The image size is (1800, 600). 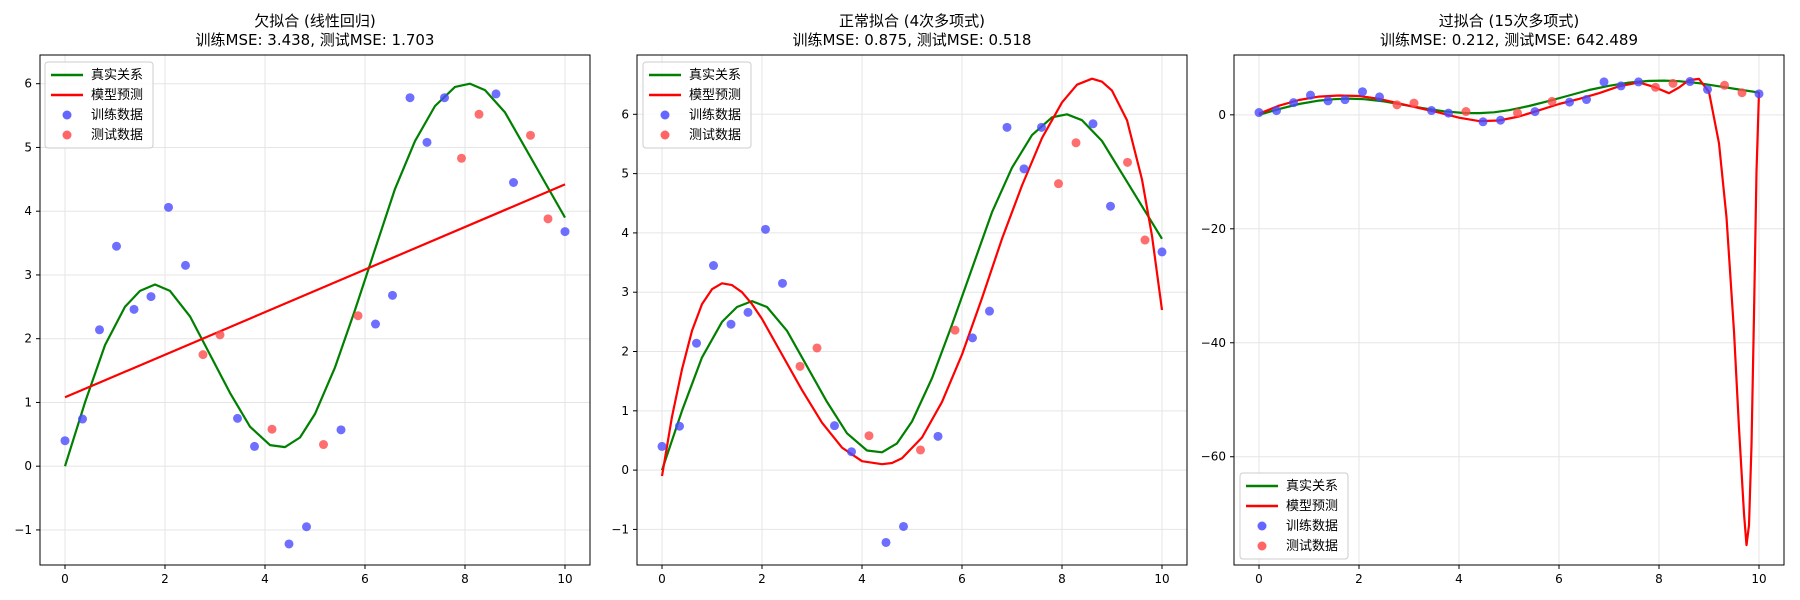 What do you see at coordinates (28, 147) in the screenshot?
I see `y-tick-label: 5` at bounding box center [28, 147].